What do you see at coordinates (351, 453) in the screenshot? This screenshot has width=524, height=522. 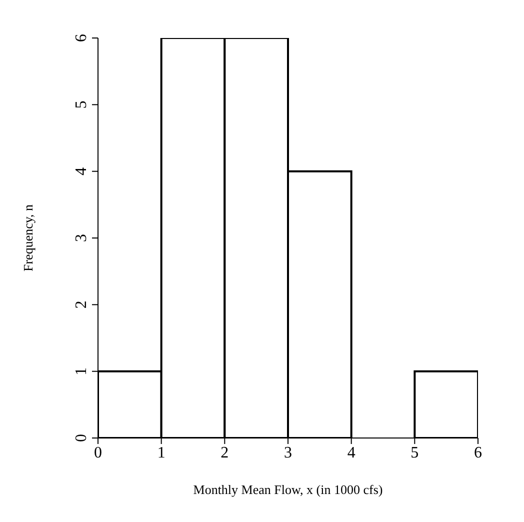 I see `x-tick-label: 4` at bounding box center [351, 453].